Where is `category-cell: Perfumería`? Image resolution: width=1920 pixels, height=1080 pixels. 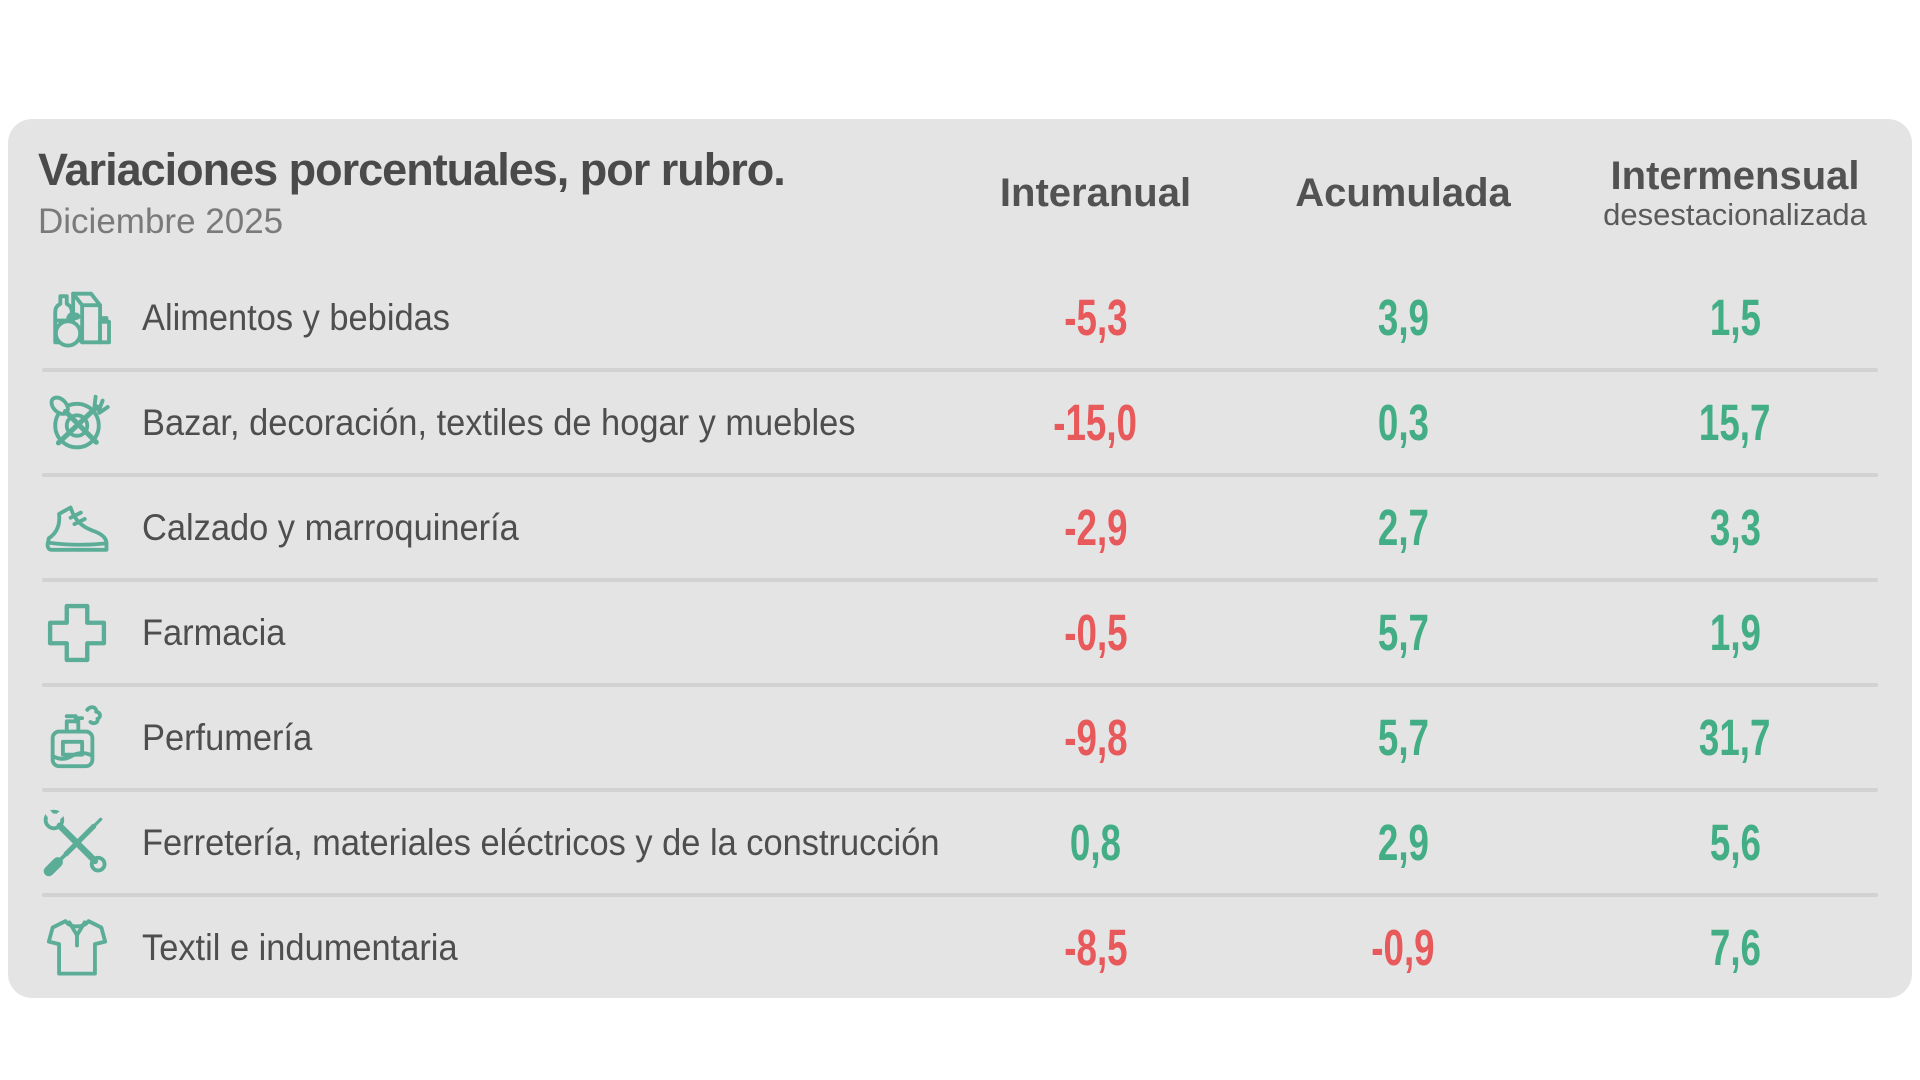 category-cell: Perfumería is located at coordinates (475, 738).